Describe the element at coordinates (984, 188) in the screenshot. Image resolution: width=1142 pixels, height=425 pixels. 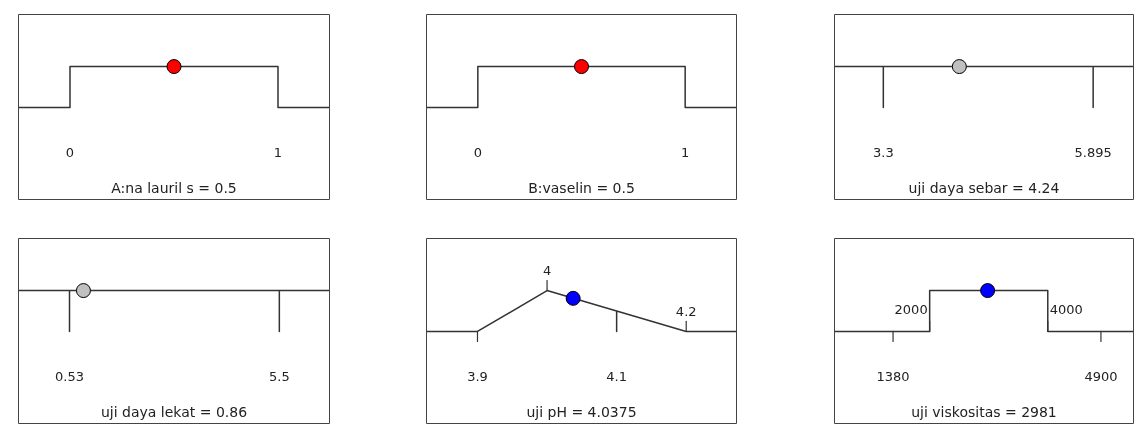
I see `x-axis-title: uji daya sebar = 4.24` at that location.